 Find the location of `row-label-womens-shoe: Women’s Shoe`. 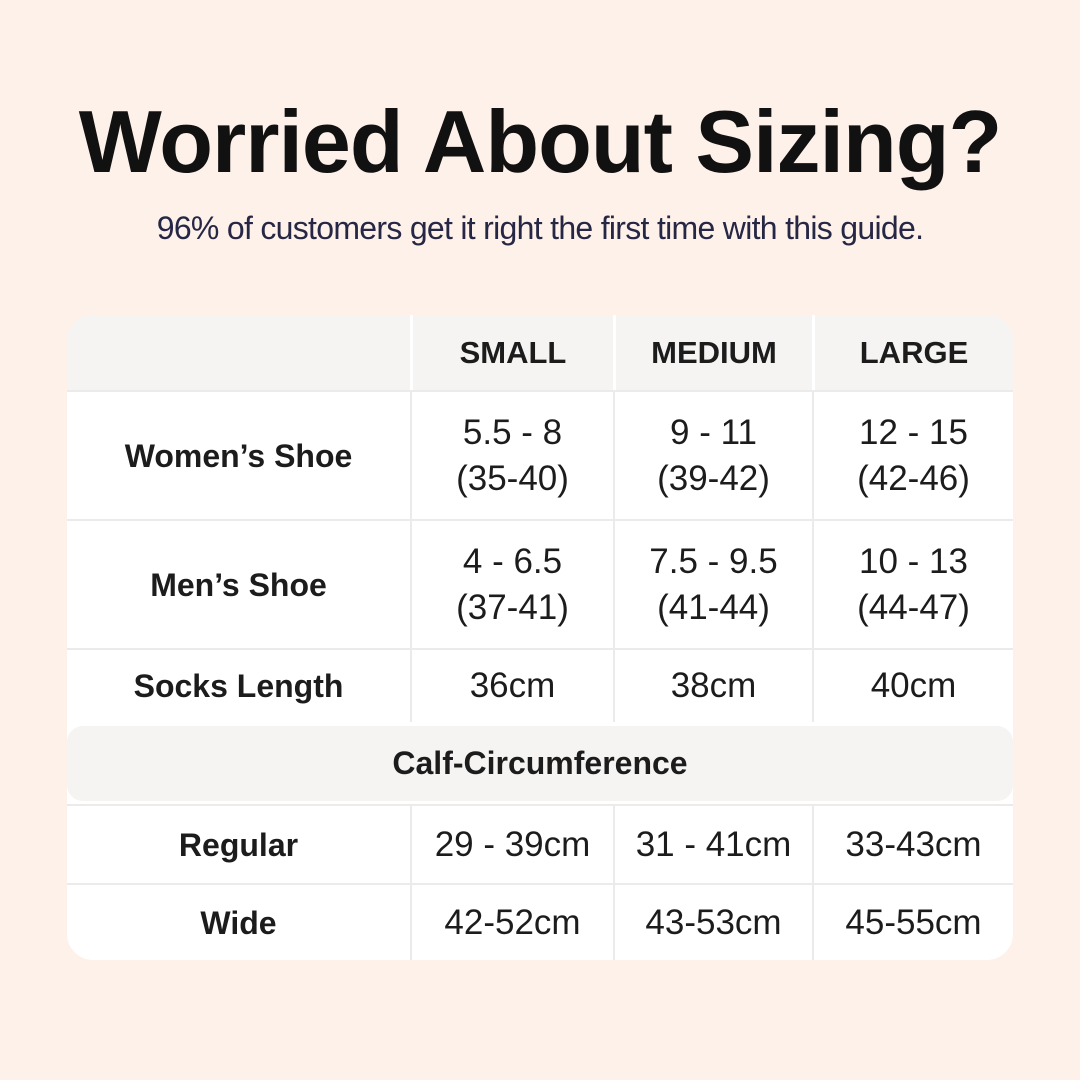

row-label-womens-shoe: Women’s Shoe is located at coordinates (238, 454).